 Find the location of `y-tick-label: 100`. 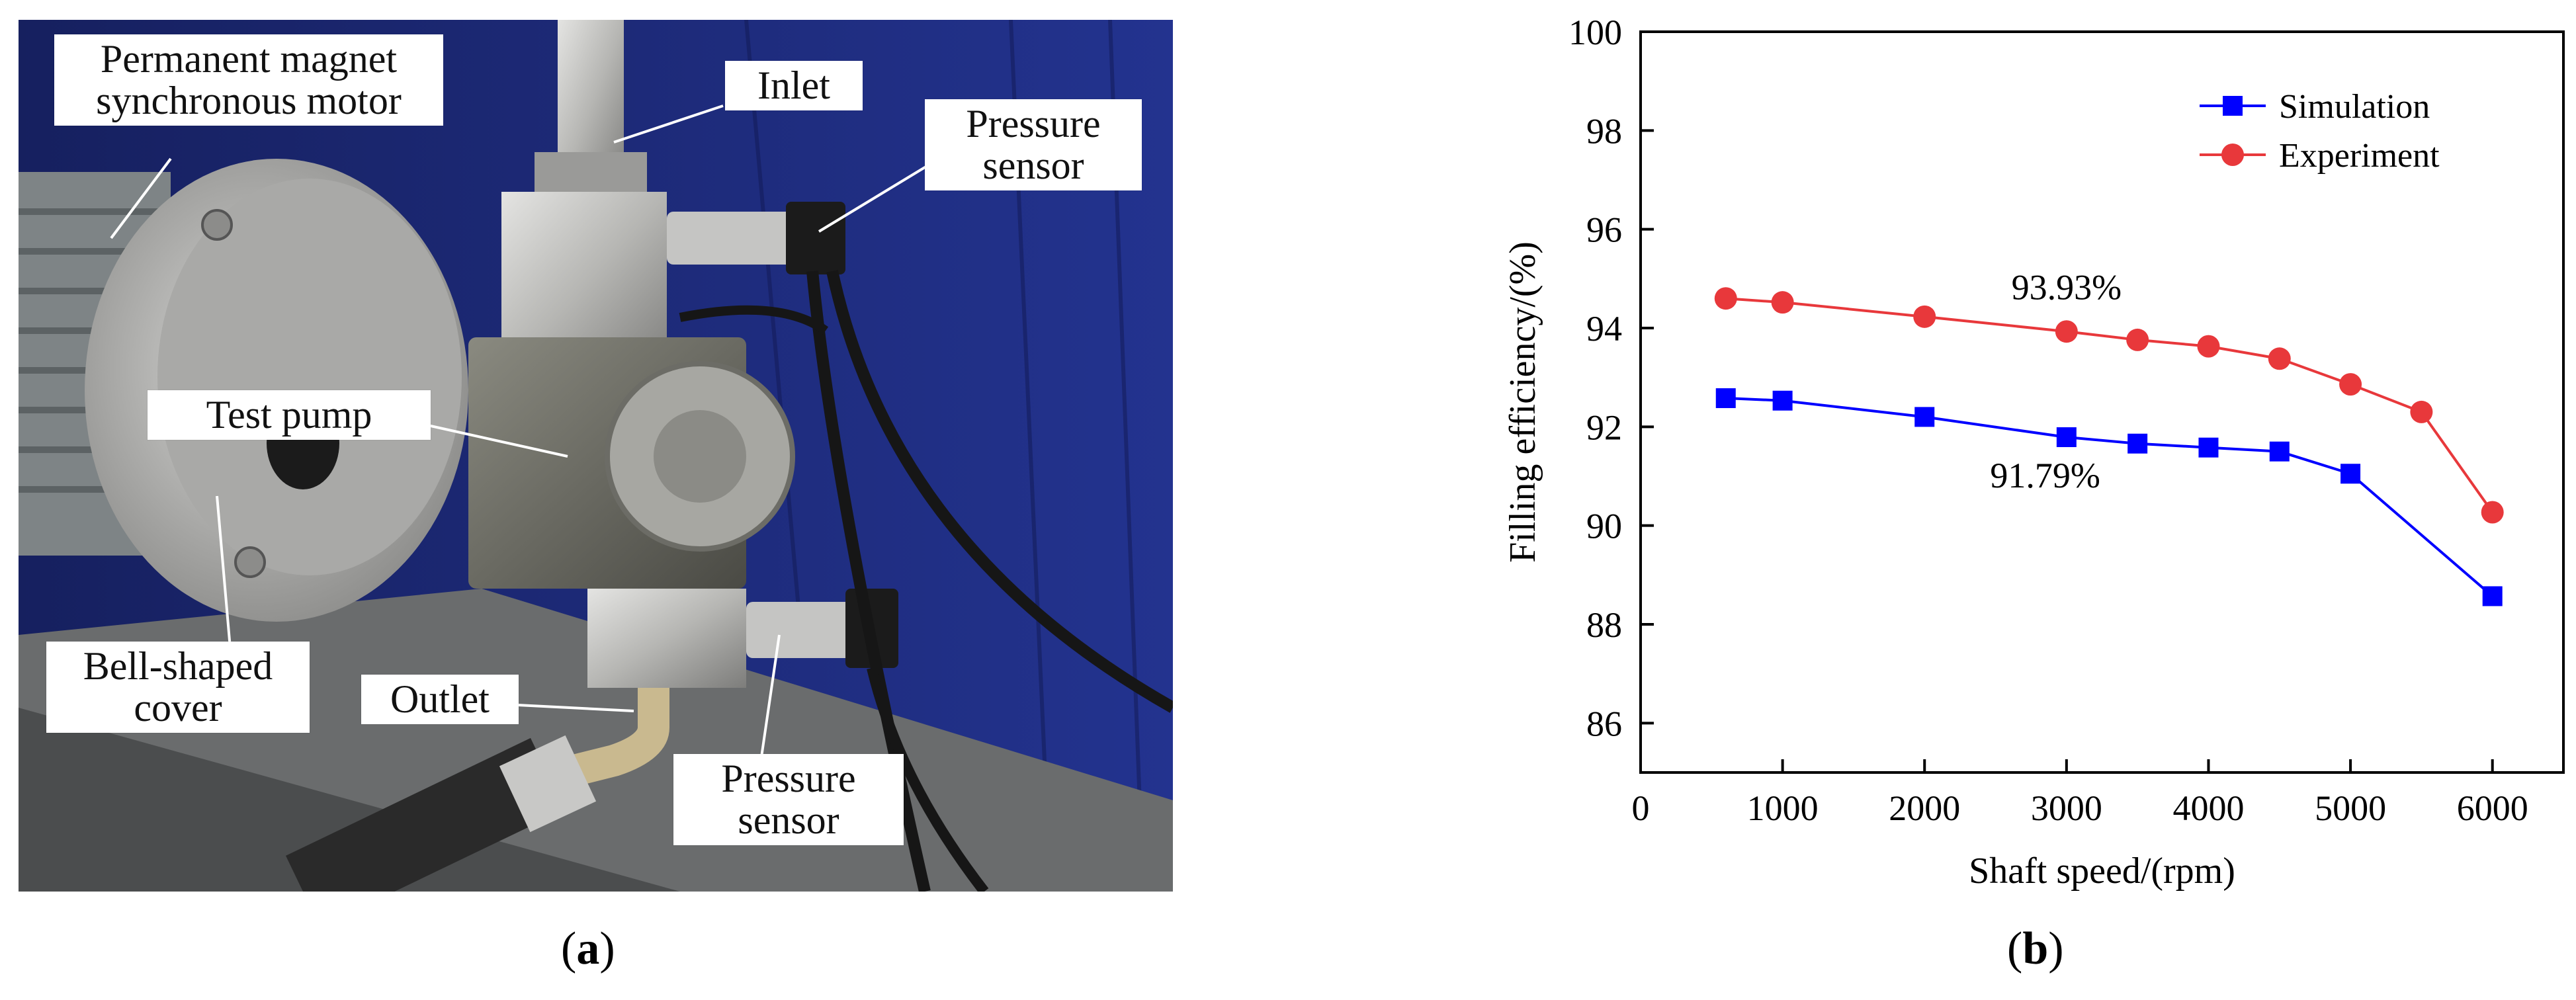

y-tick-label: 100 is located at coordinates (1595, 32).